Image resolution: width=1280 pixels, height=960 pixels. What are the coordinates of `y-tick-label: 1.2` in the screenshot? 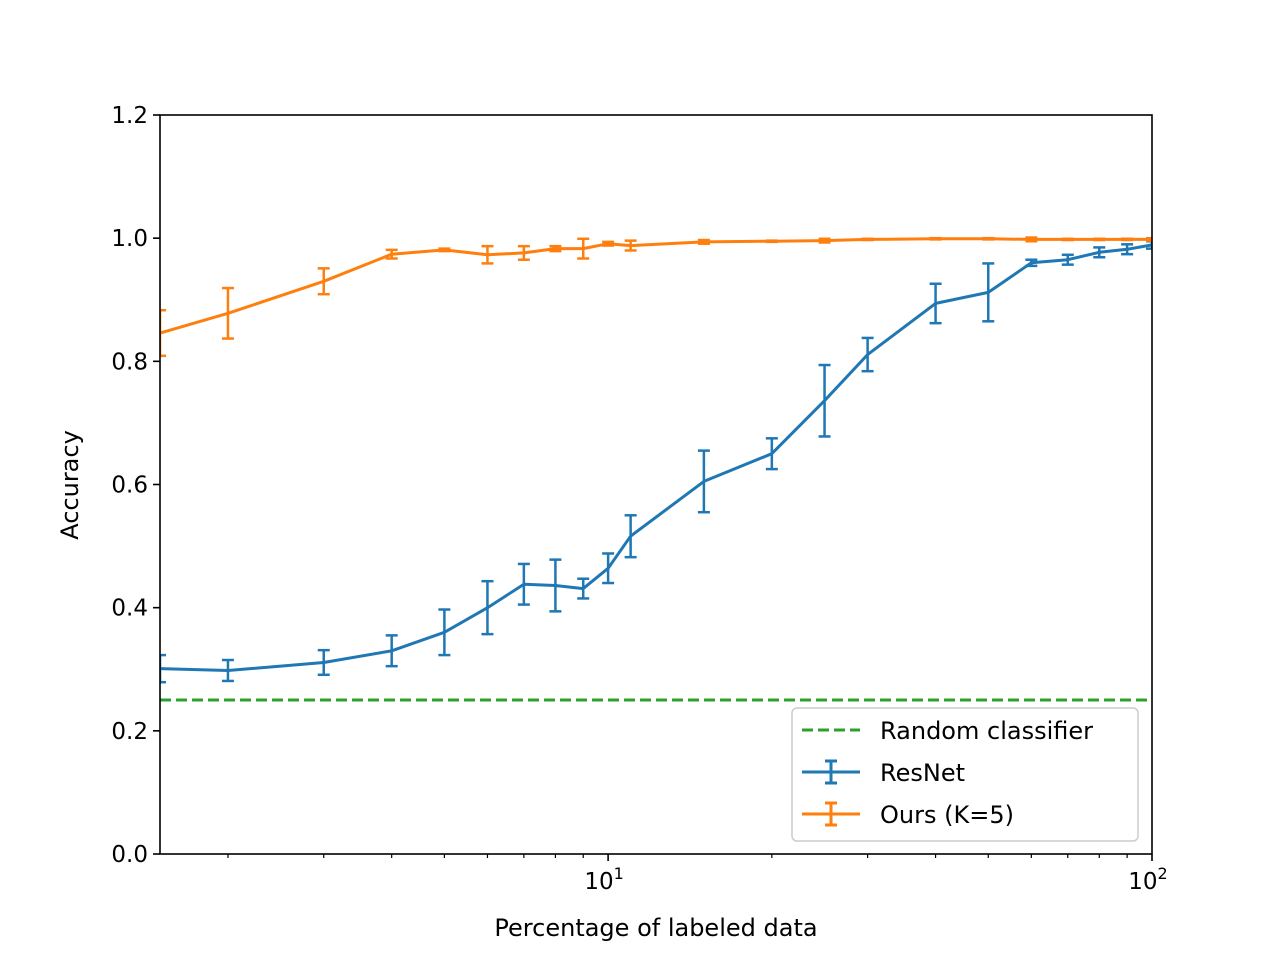 It's located at (129, 116).